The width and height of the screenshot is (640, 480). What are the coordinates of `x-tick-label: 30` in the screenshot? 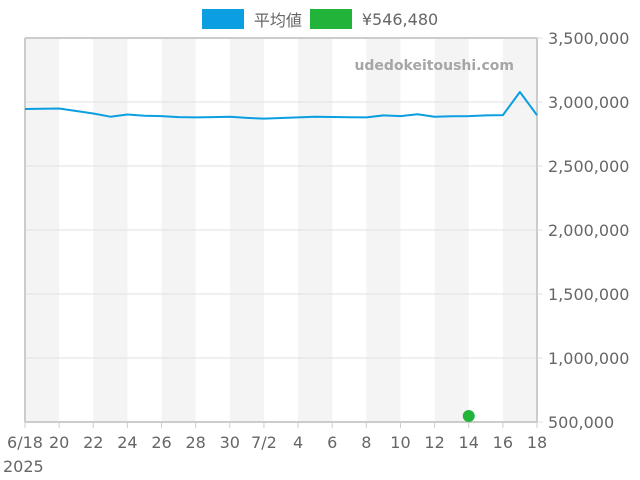 It's located at (230, 442).